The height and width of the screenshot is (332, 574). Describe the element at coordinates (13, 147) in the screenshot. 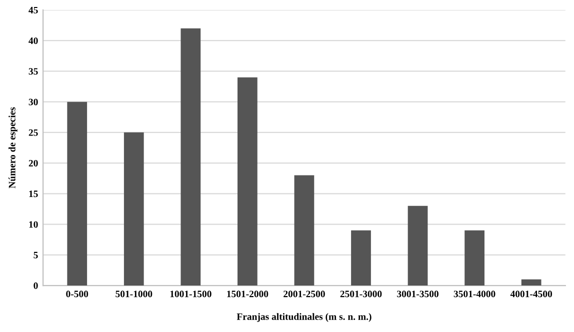

I see `y-axis-title: Número de especies` at that location.